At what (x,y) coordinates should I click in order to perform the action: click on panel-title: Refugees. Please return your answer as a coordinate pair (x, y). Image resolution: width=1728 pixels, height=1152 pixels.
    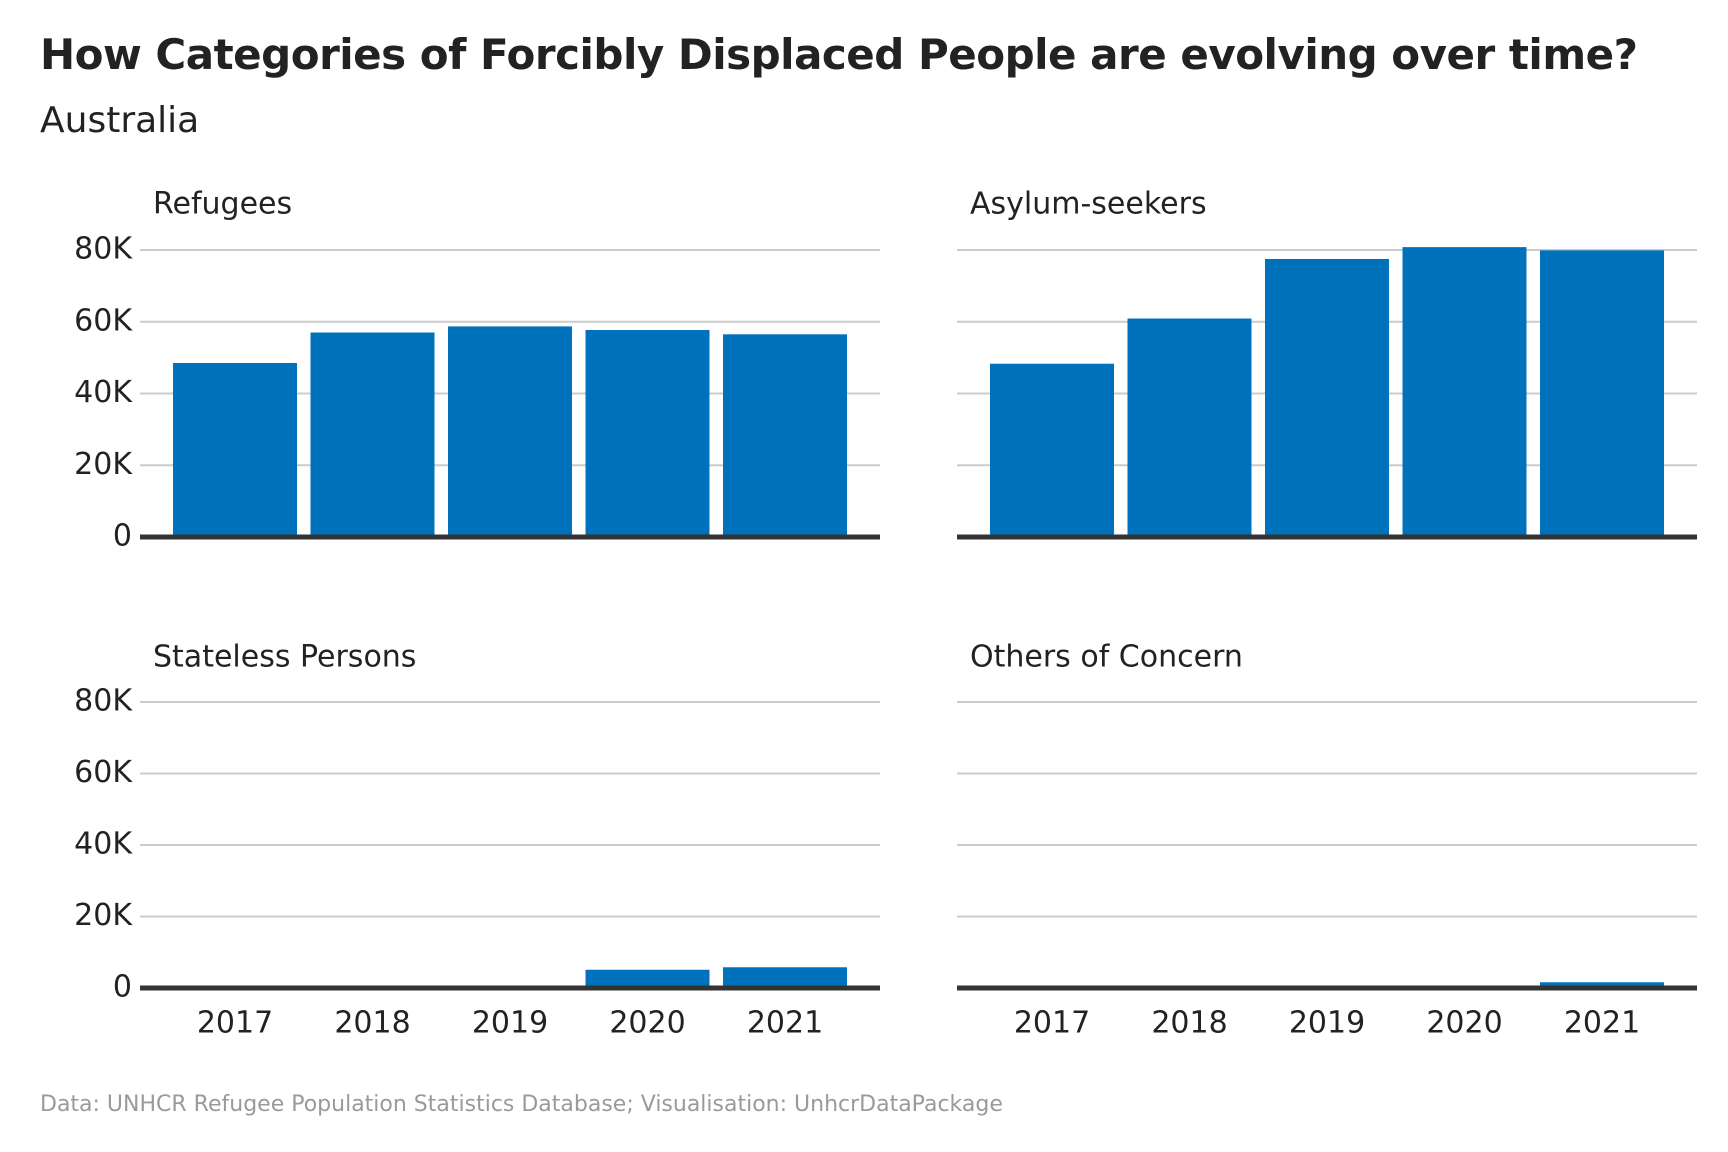
    Looking at the image, I should click on (222, 204).